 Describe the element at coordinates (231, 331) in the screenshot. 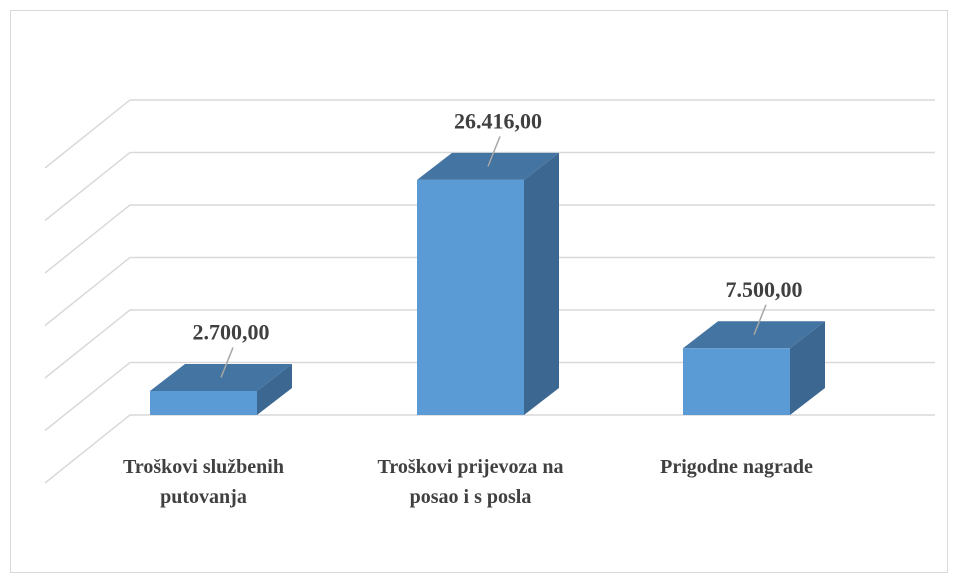

I see `value-label: 2.700,00` at that location.